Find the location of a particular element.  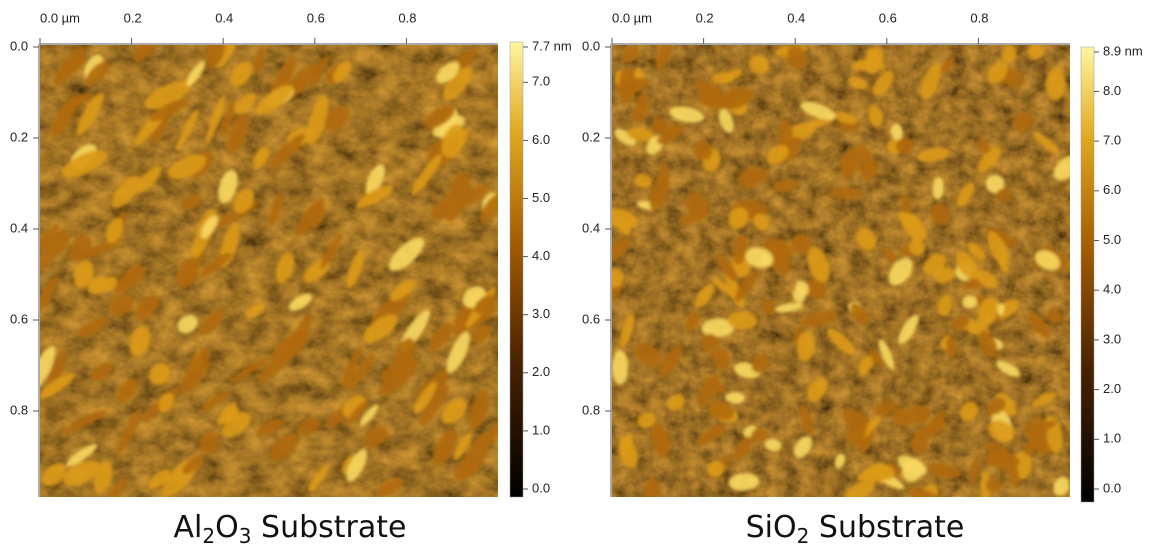

colorbar-label: 8.9 nm is located at coordinates (1123, 50).